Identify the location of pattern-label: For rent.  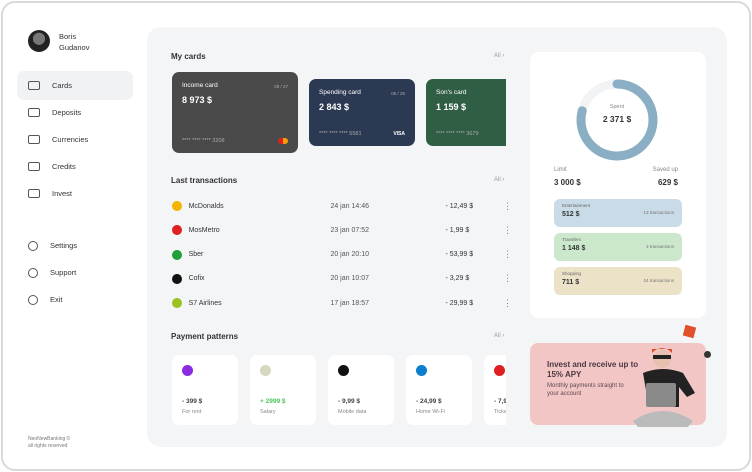
(192, 412).